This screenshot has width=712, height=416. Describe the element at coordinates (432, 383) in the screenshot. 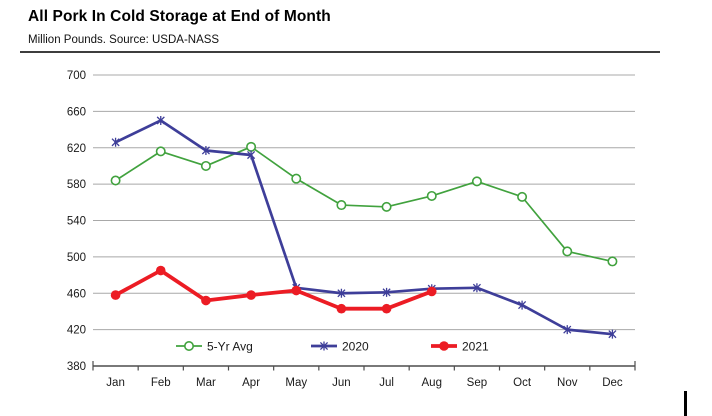

I see `x-tick-label: Aug` at that location.